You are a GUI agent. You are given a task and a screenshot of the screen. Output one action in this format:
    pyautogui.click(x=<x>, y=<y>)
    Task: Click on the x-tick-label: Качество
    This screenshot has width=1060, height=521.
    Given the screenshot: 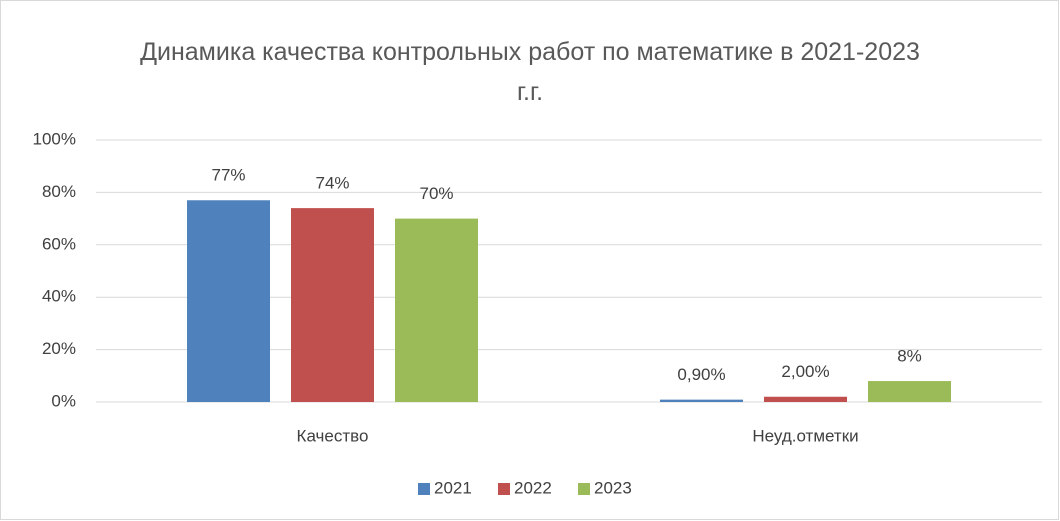 What is the action you would take?
    pyautogui.click(x=333, y=435)
    